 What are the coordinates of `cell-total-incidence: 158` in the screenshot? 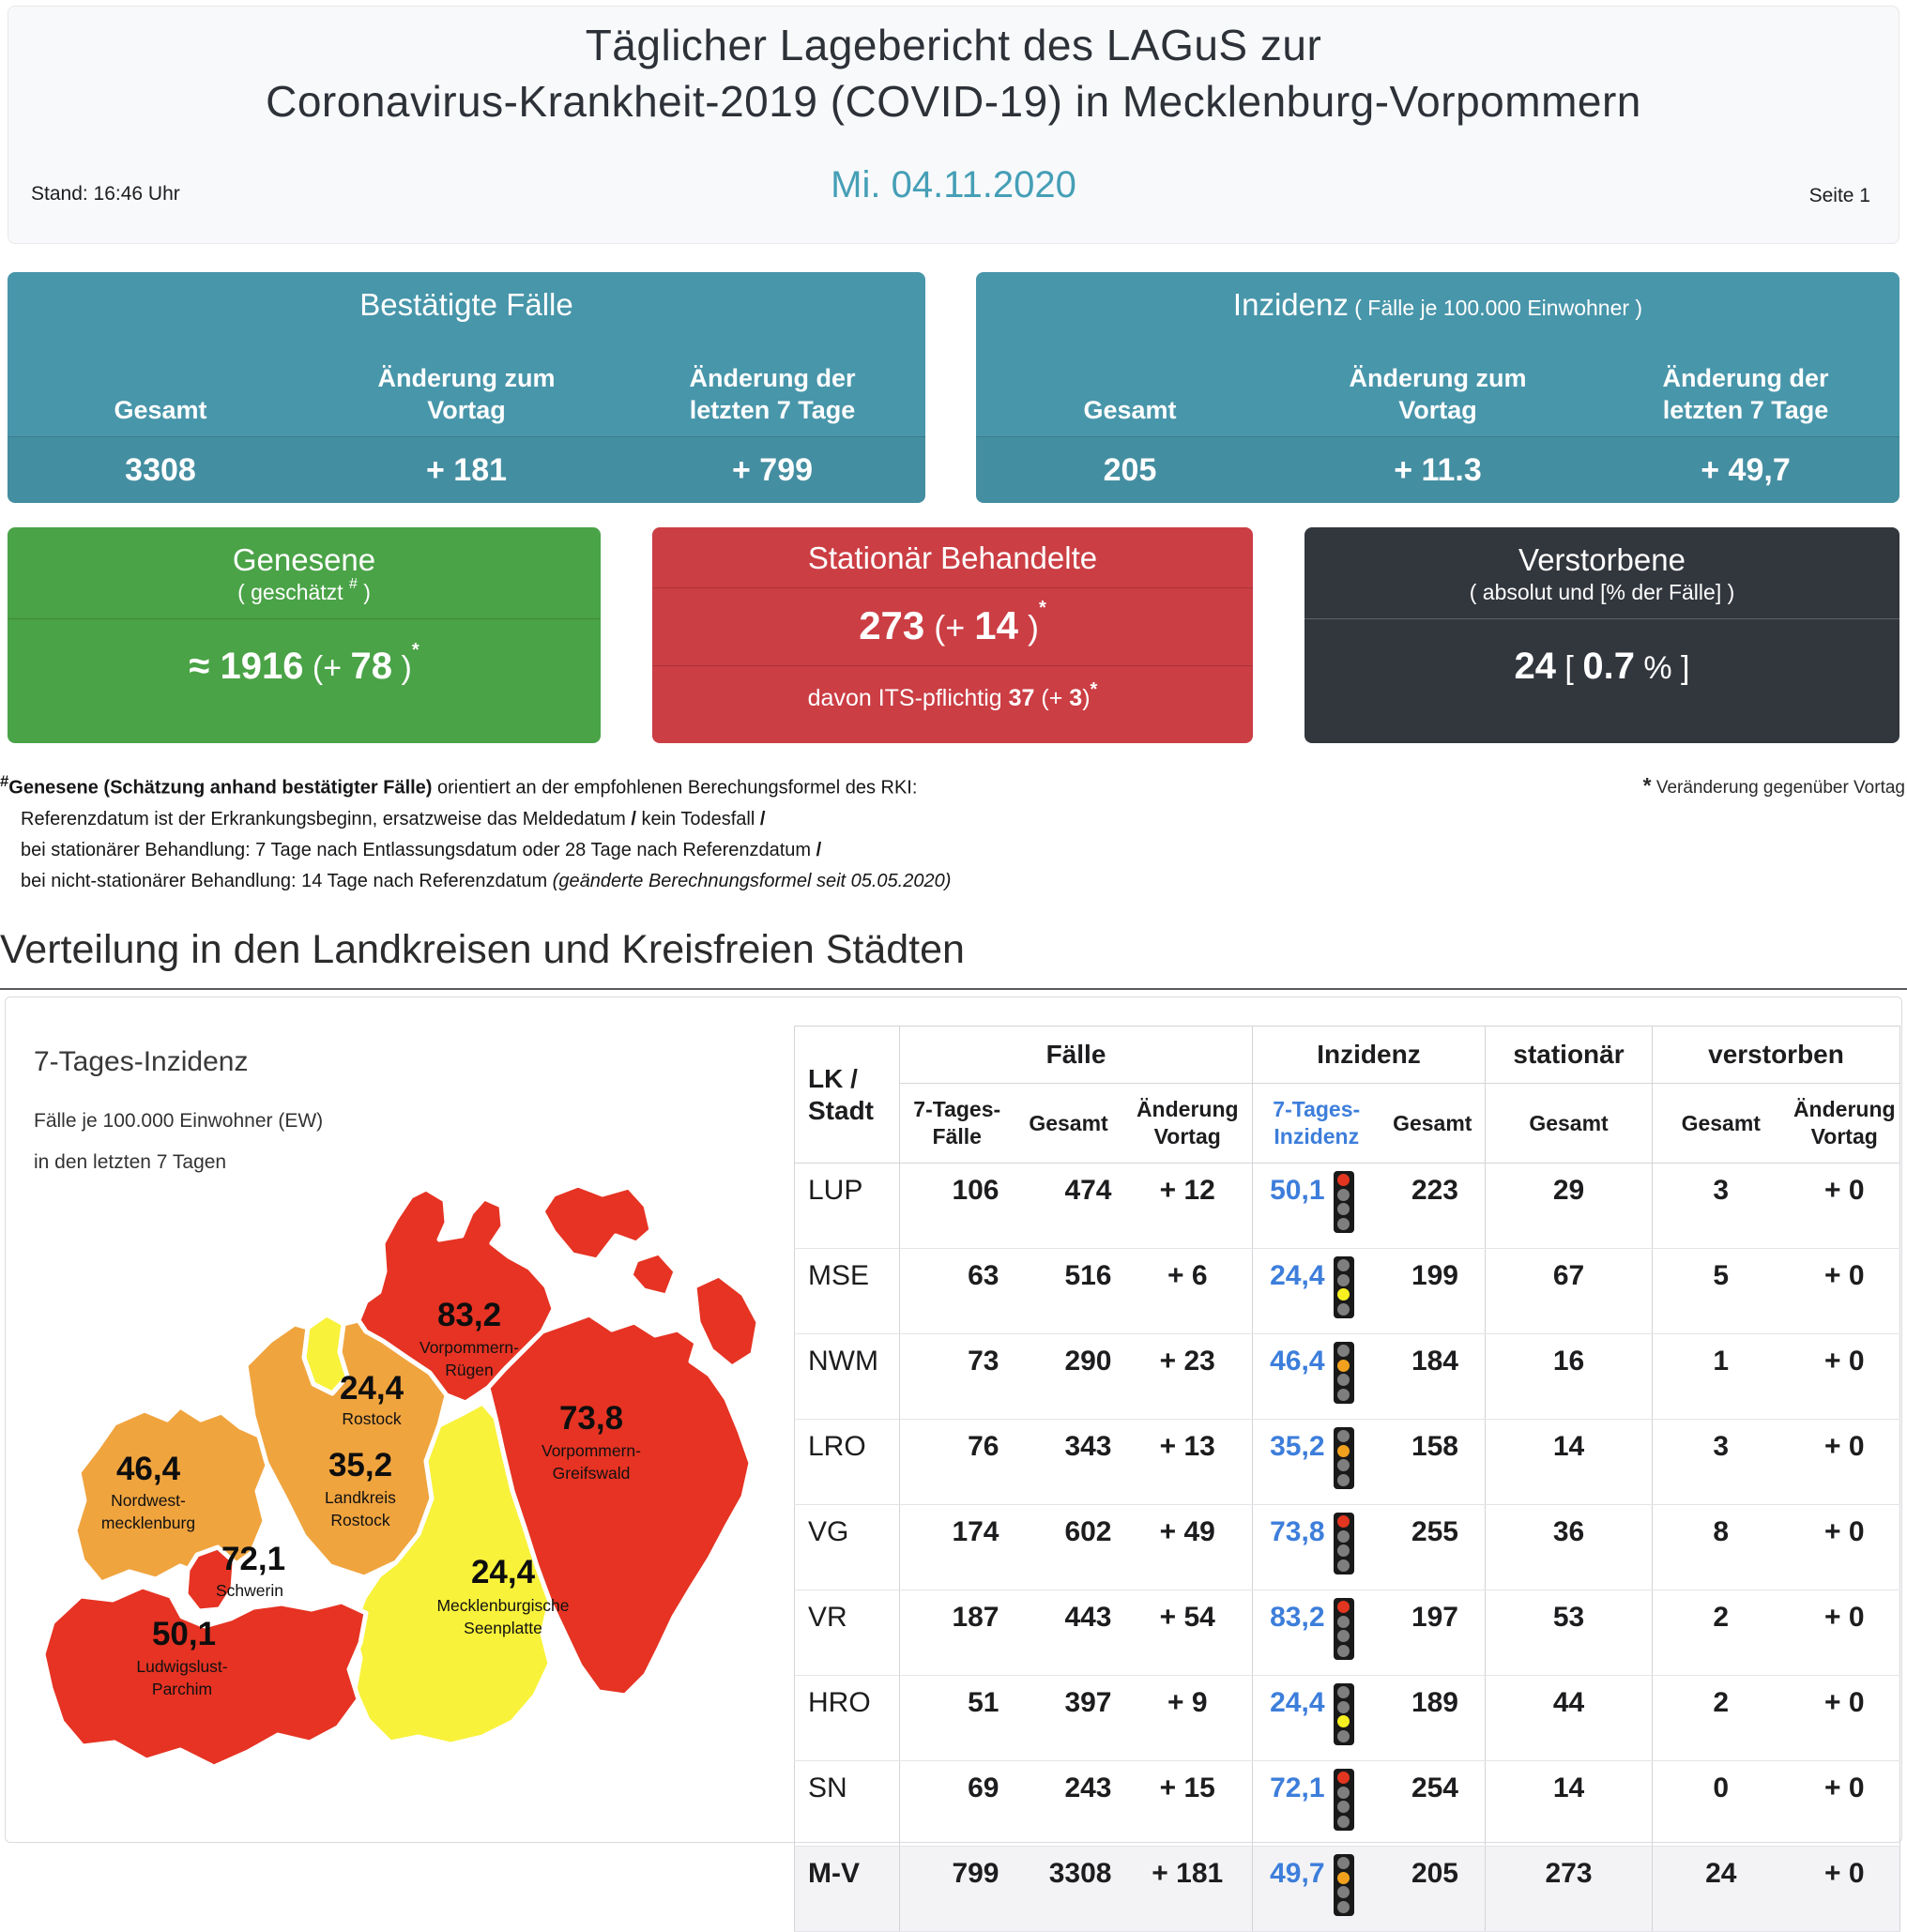 It's located at (1433, 1462).